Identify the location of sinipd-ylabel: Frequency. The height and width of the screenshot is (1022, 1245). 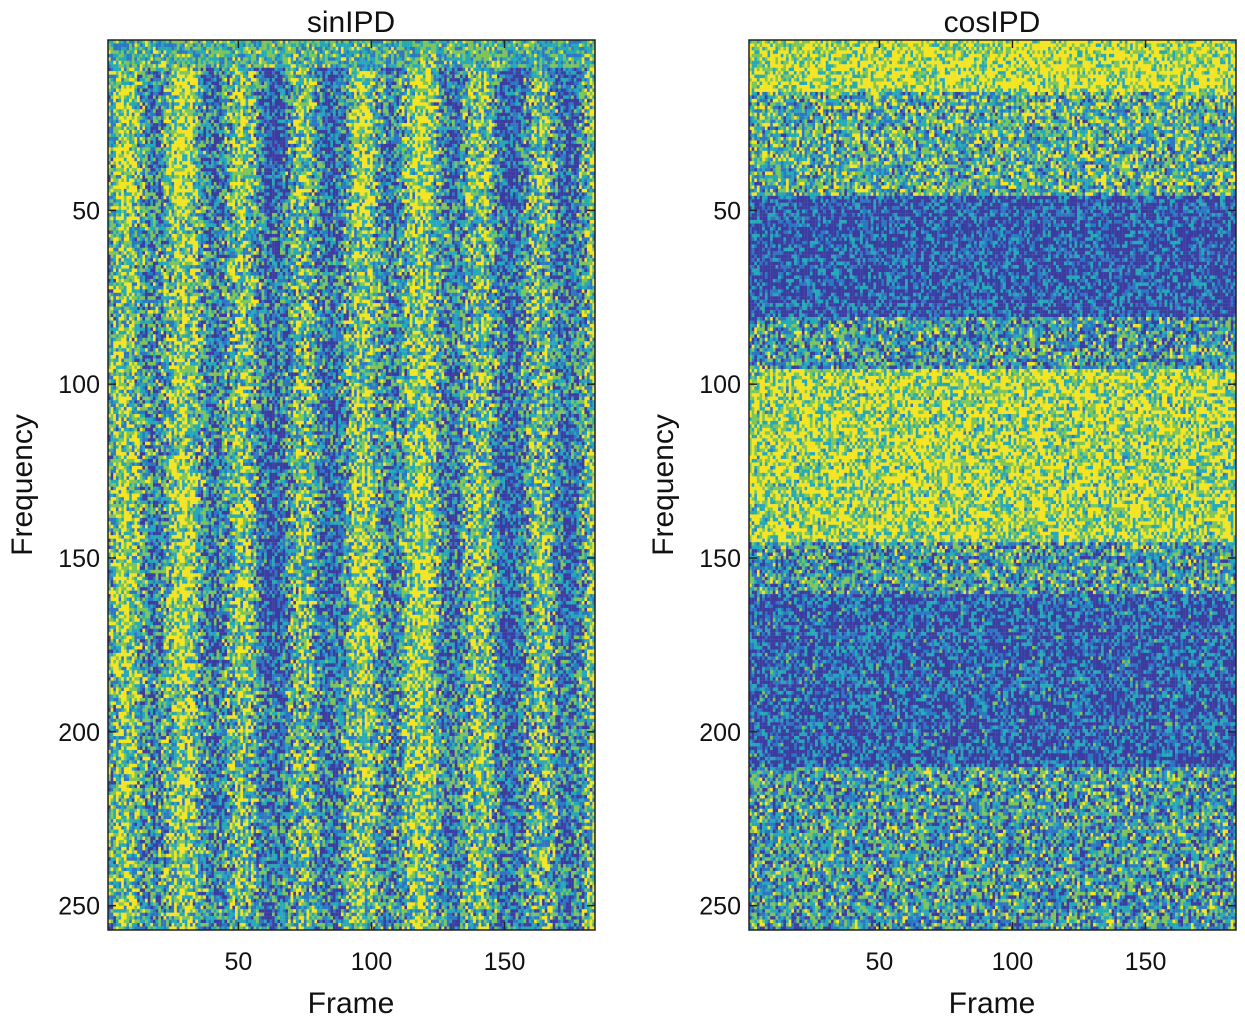
(22, 485).